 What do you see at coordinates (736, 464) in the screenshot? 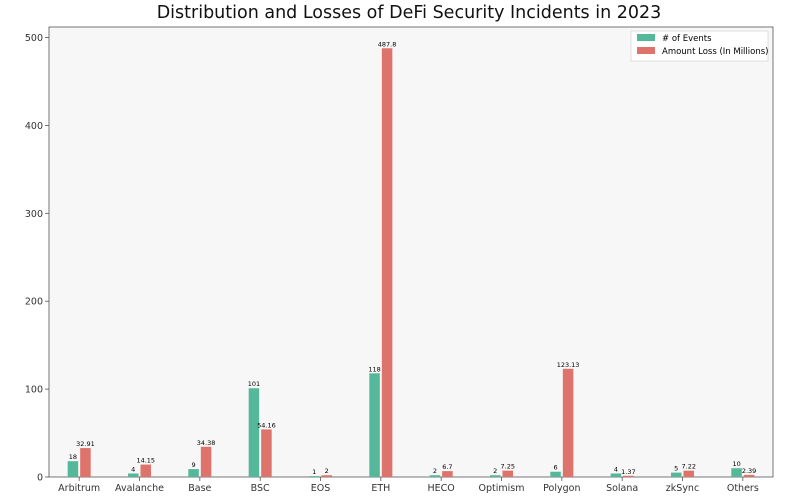
I see `data-label-events: 10` at bounding box center [736, 464].